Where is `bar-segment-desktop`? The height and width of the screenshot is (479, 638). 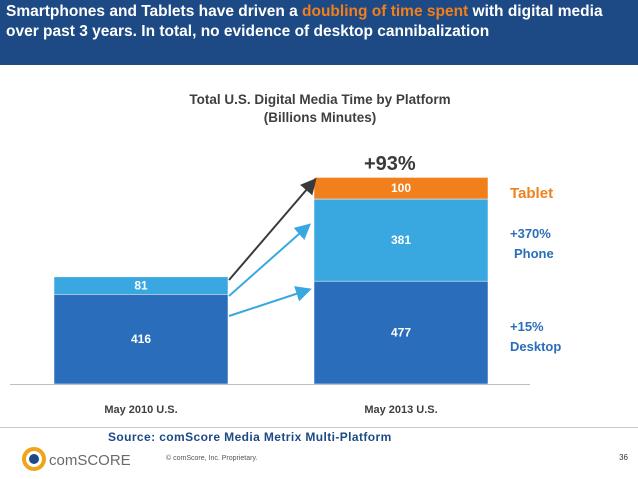 bar-segment-desktop is located at coordinates (141, 339).